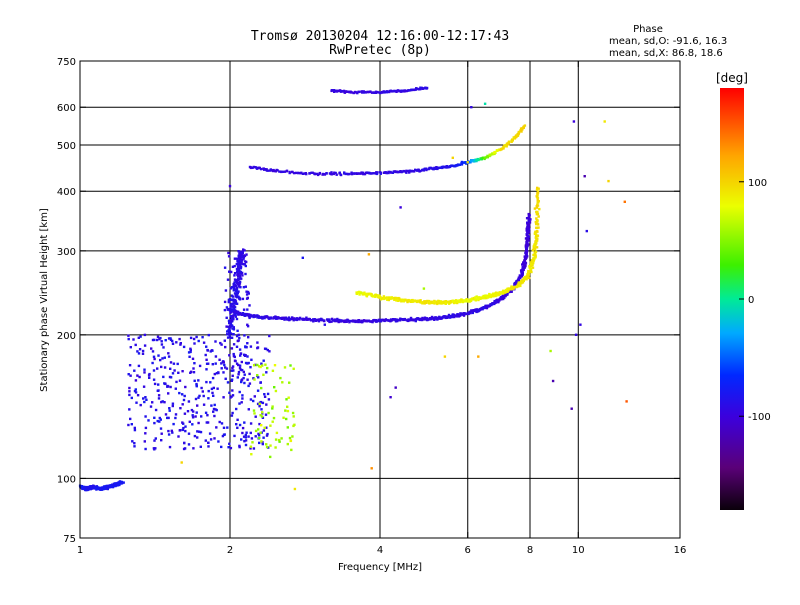 This screenshot has width=800, height=605. Describe the element at coordinates (759, 417) in the screenshot. I see `colorbar-tick-label: -100` at that location.